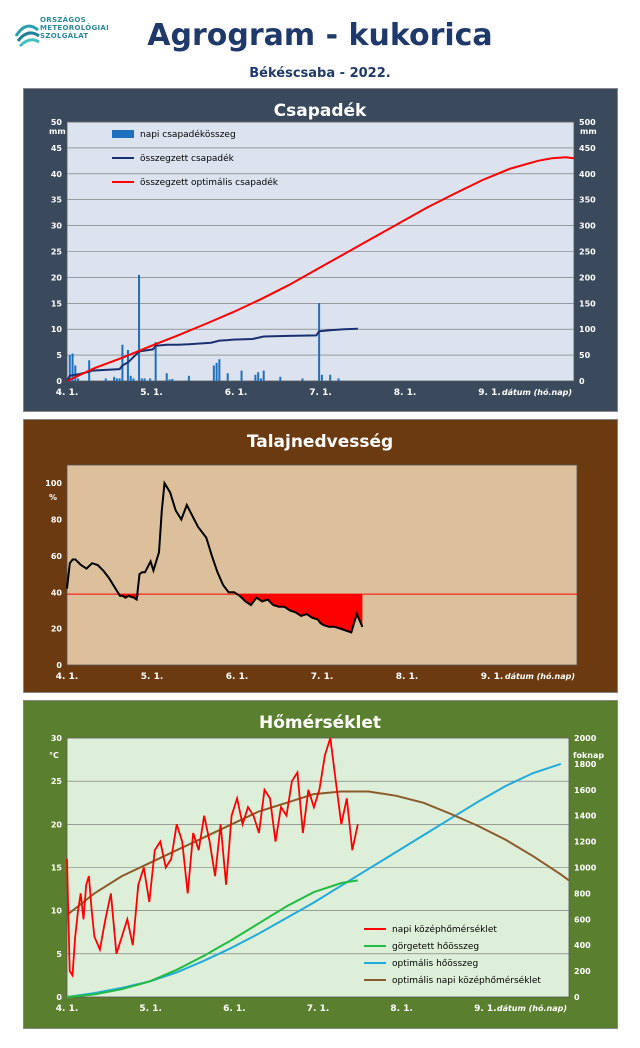 The width and height of the screenshot is (640, 1048). Describe the element at coordinates (320, 35) in the screenshot. I see `page-title: Agrogram - kukorica` at that location.